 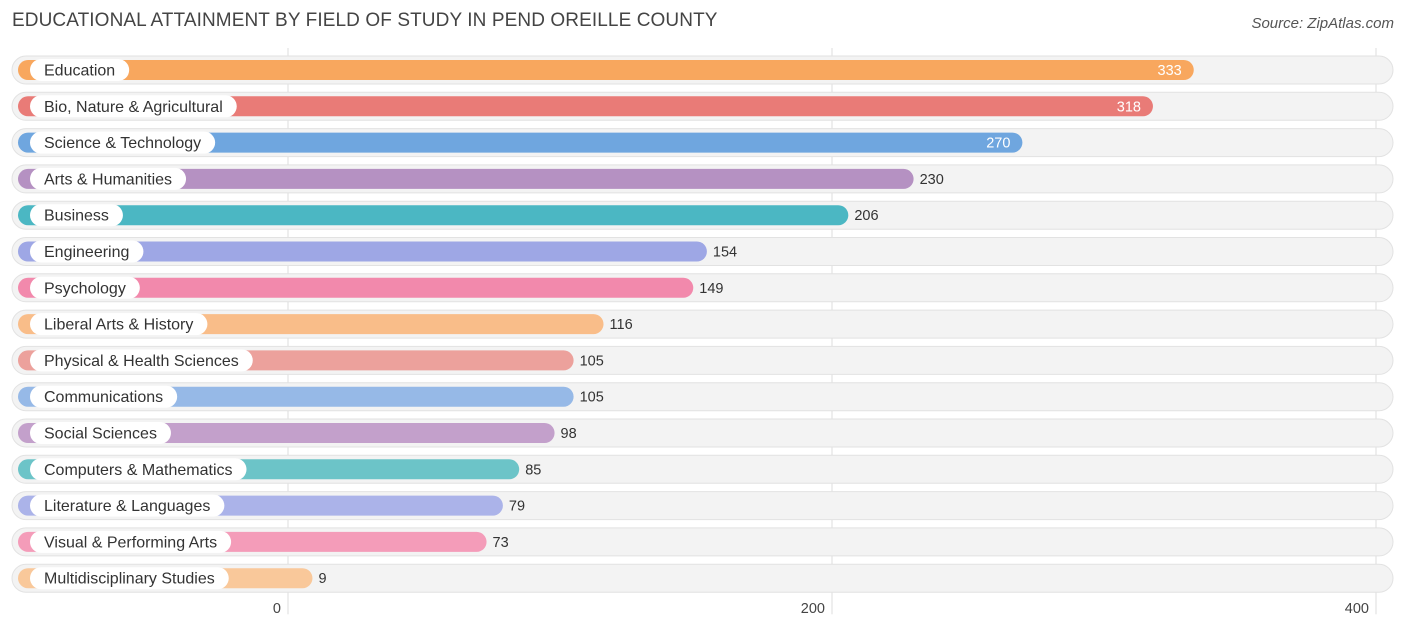 I want to click on category-label: Communications, so click(x=103, y=397).